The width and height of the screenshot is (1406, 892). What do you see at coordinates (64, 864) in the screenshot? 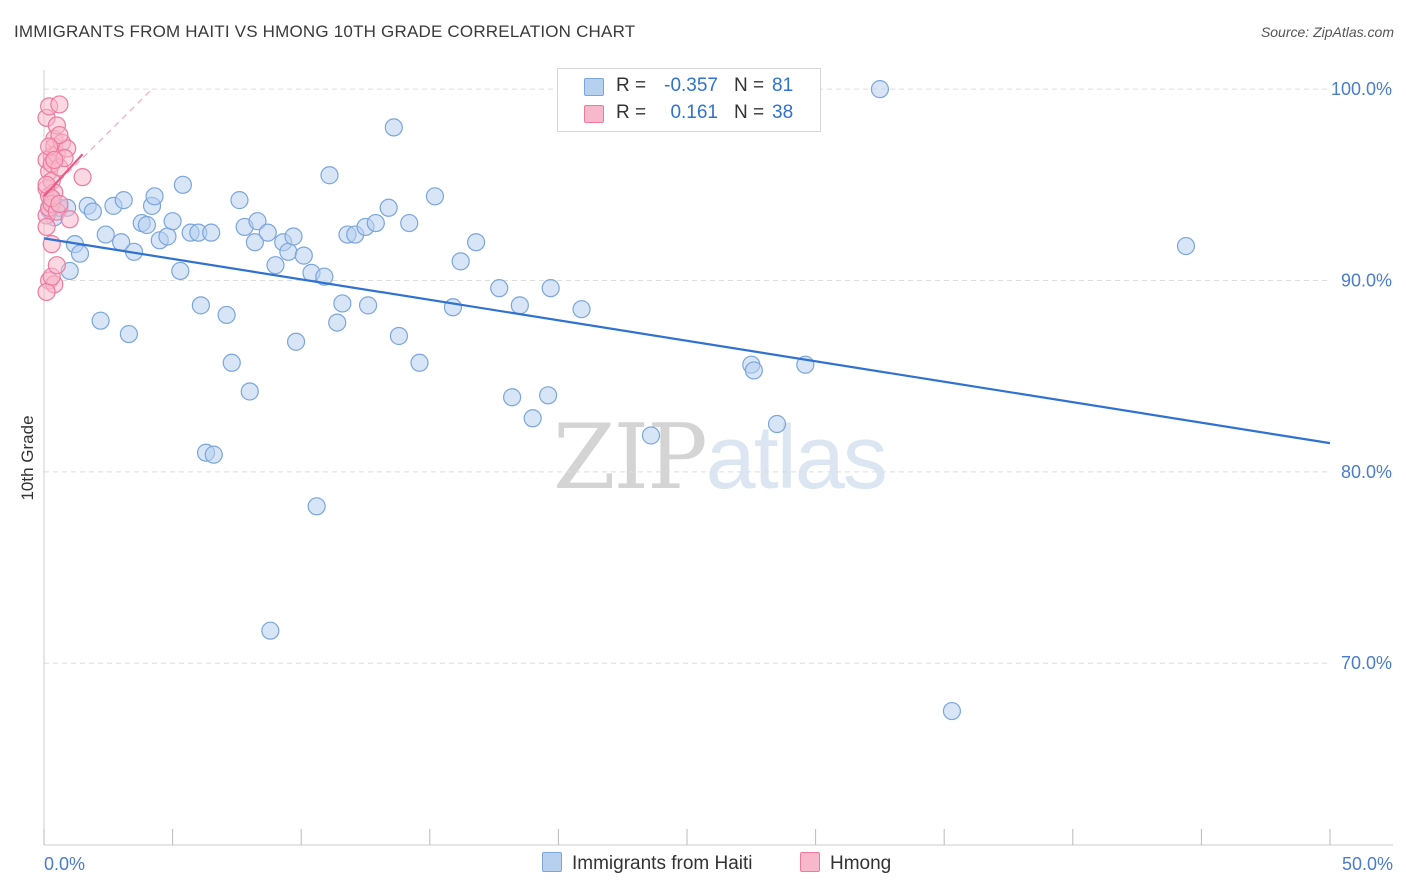
I see `x-tick-label: 0.0%` at bounding box center [64, 864].